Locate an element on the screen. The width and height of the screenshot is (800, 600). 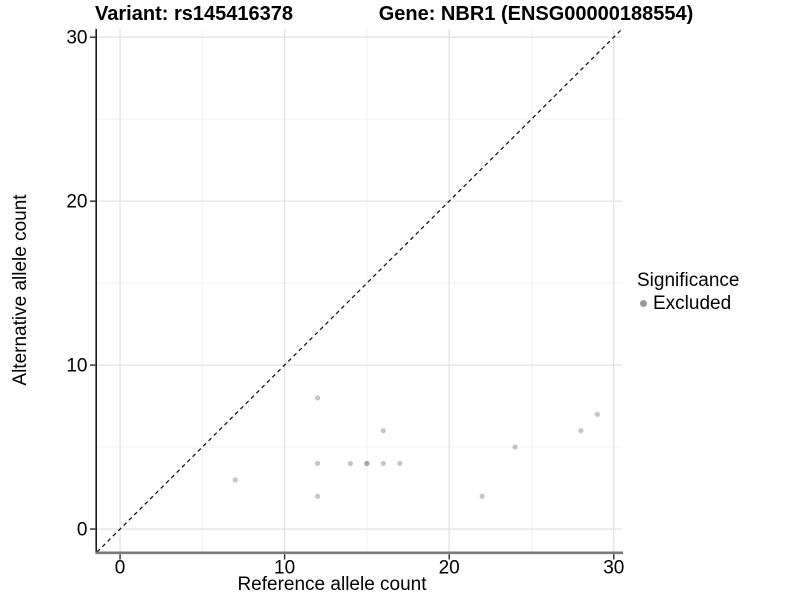
y-tick-label: 20 is located at coordinates (76, 202).